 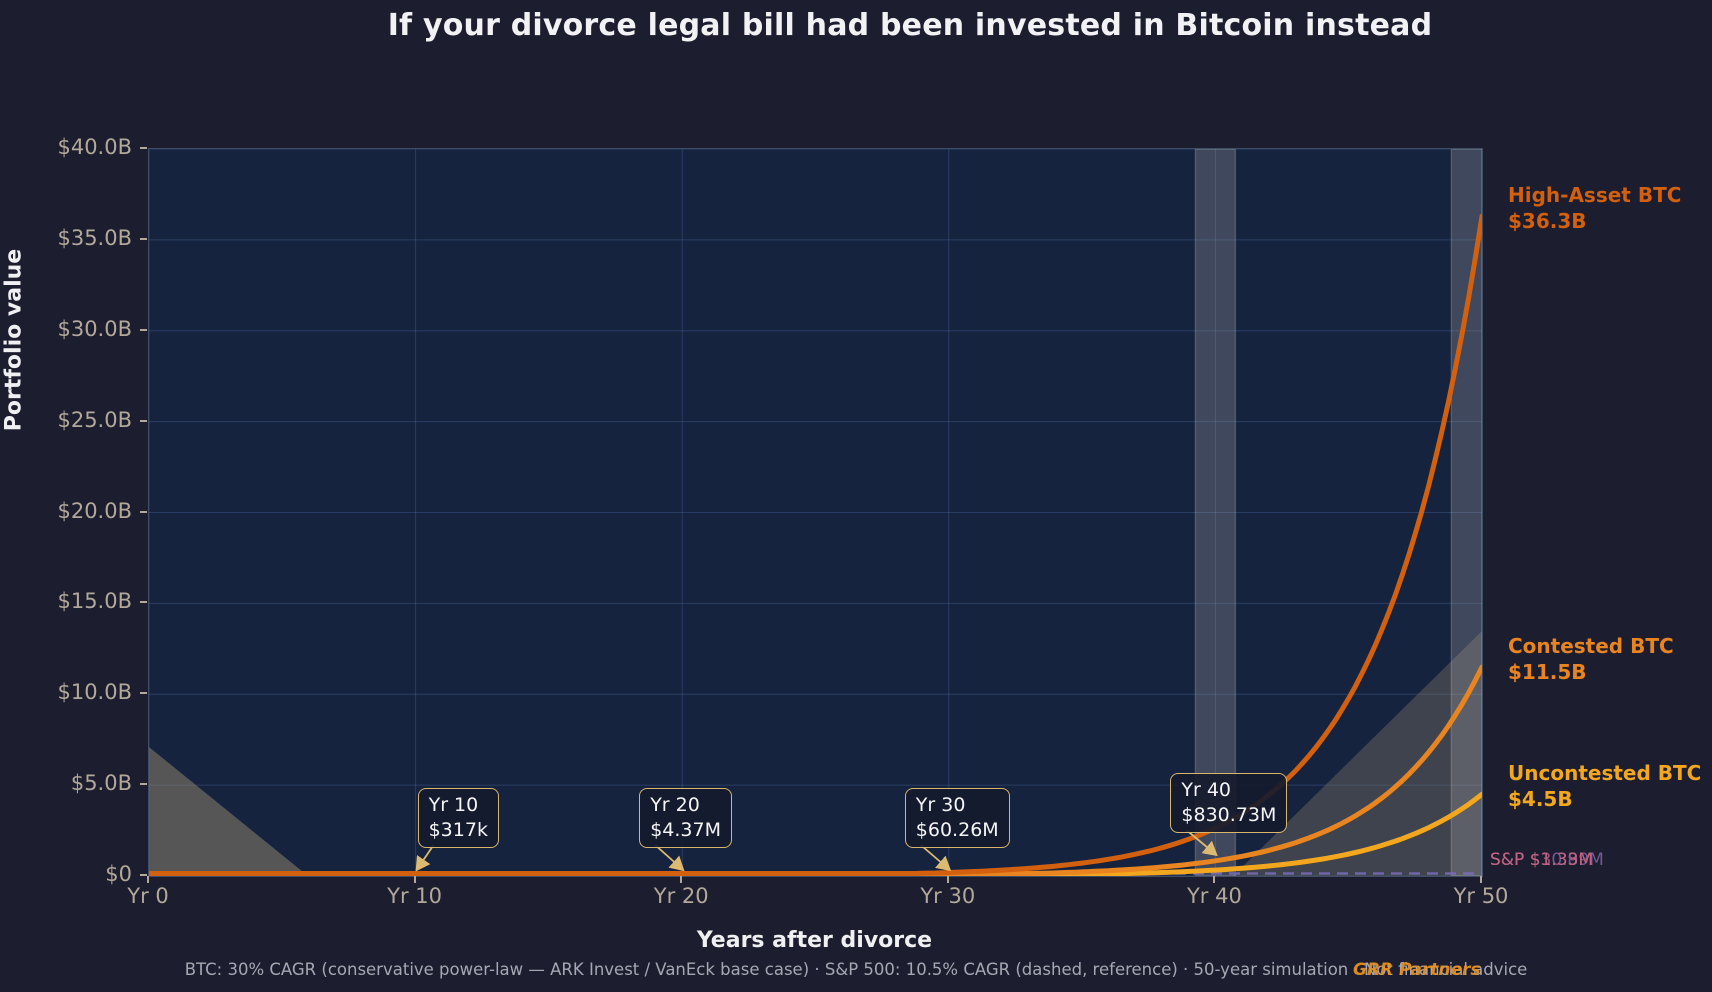 What do you see at coordinates (94, 147) in the screenshot?
I see `y-tick-label: $40.0B` at bounding box center [94, 147].